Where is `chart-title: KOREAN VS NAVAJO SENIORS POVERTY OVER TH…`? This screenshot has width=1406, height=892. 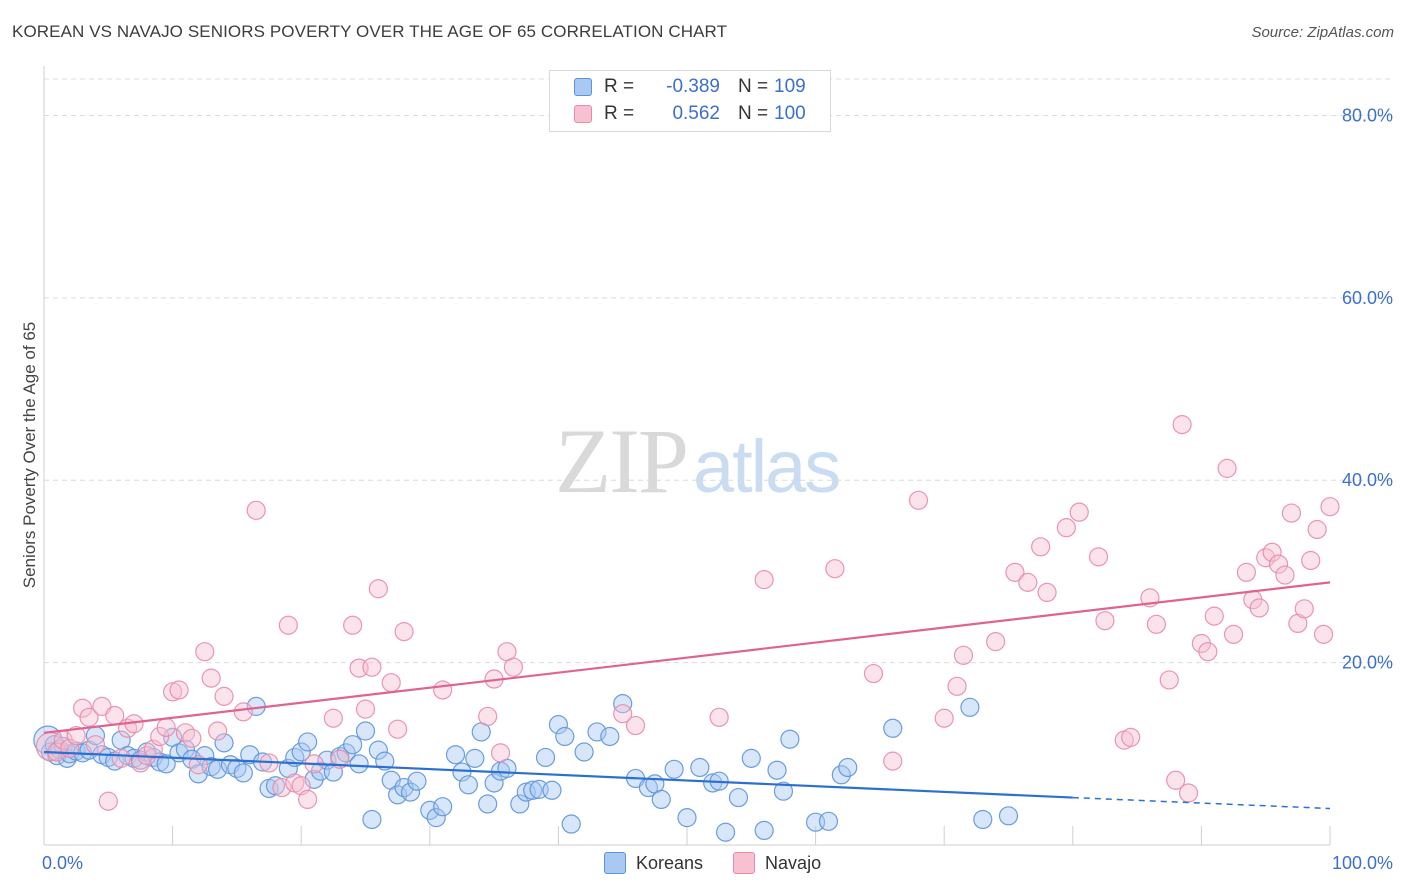 chart-title: KOREAN VS NAVAJO SENIORS POVERTY OVER TH… is located at coordinates (370, 31).